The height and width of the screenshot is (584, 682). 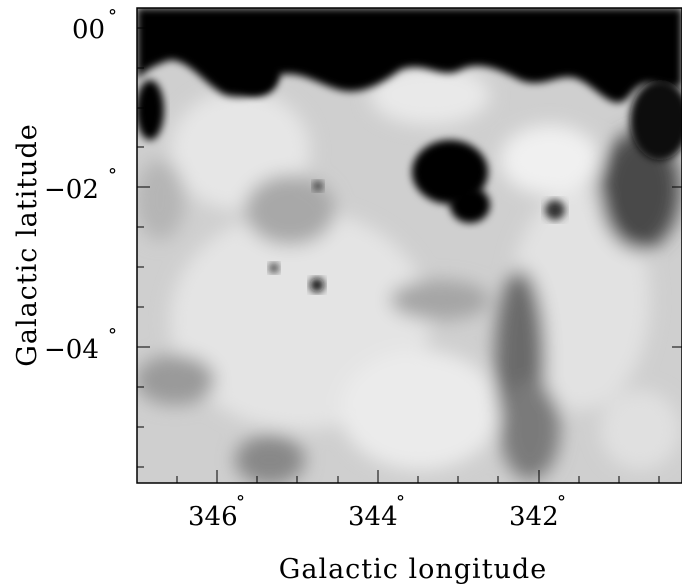 I want to click on x-tick-label-0: 346, so click(x=213, y=517).